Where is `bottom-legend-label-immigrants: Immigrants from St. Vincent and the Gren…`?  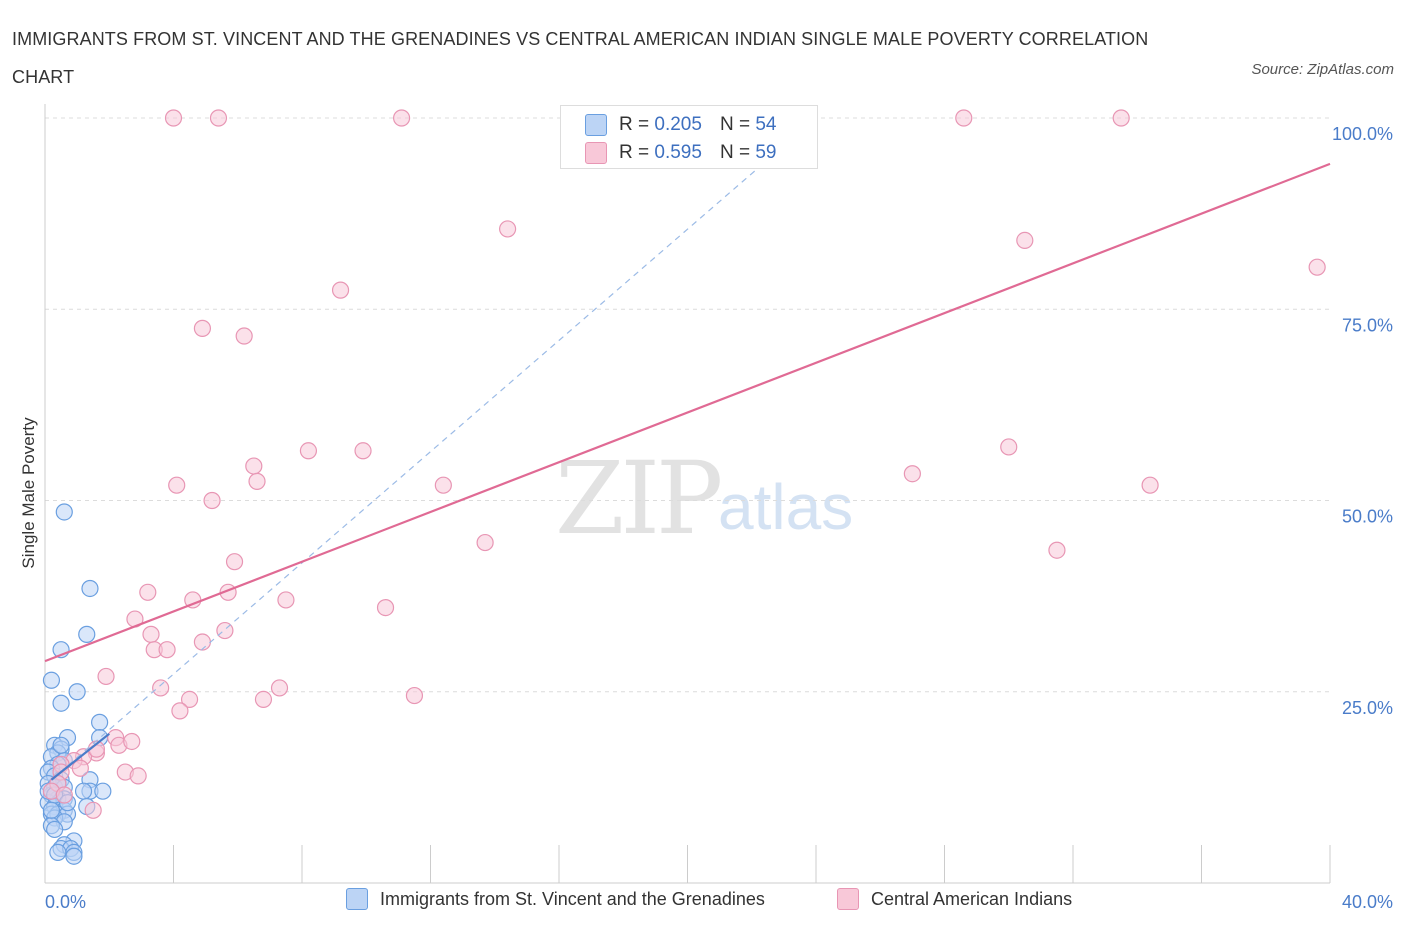
bottom-legend-label-immigrants: Immigrants from St. Vincent and the Gren… is located at coordinates (572, 898).